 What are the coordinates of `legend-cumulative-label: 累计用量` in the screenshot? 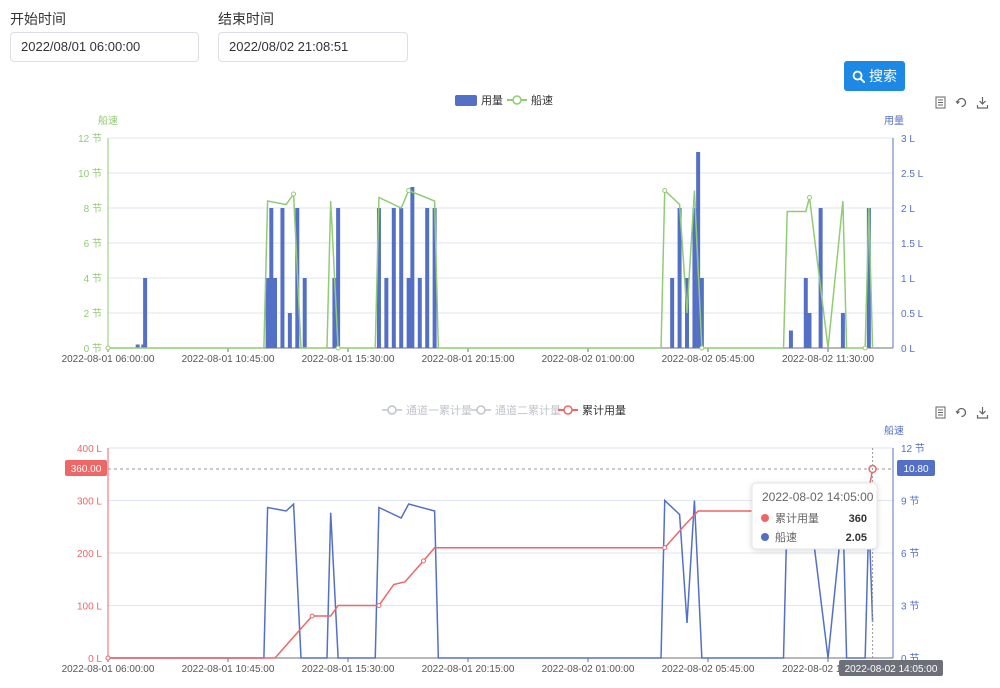 It's located at (604, 410).